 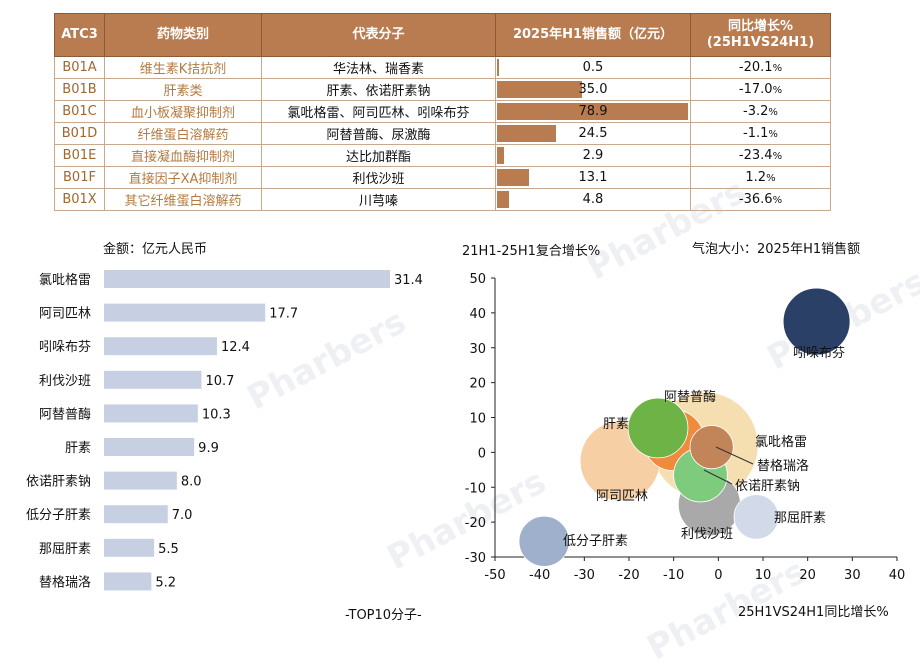 I want to click on x-tick-label: 10, so click(x=763, y=575).